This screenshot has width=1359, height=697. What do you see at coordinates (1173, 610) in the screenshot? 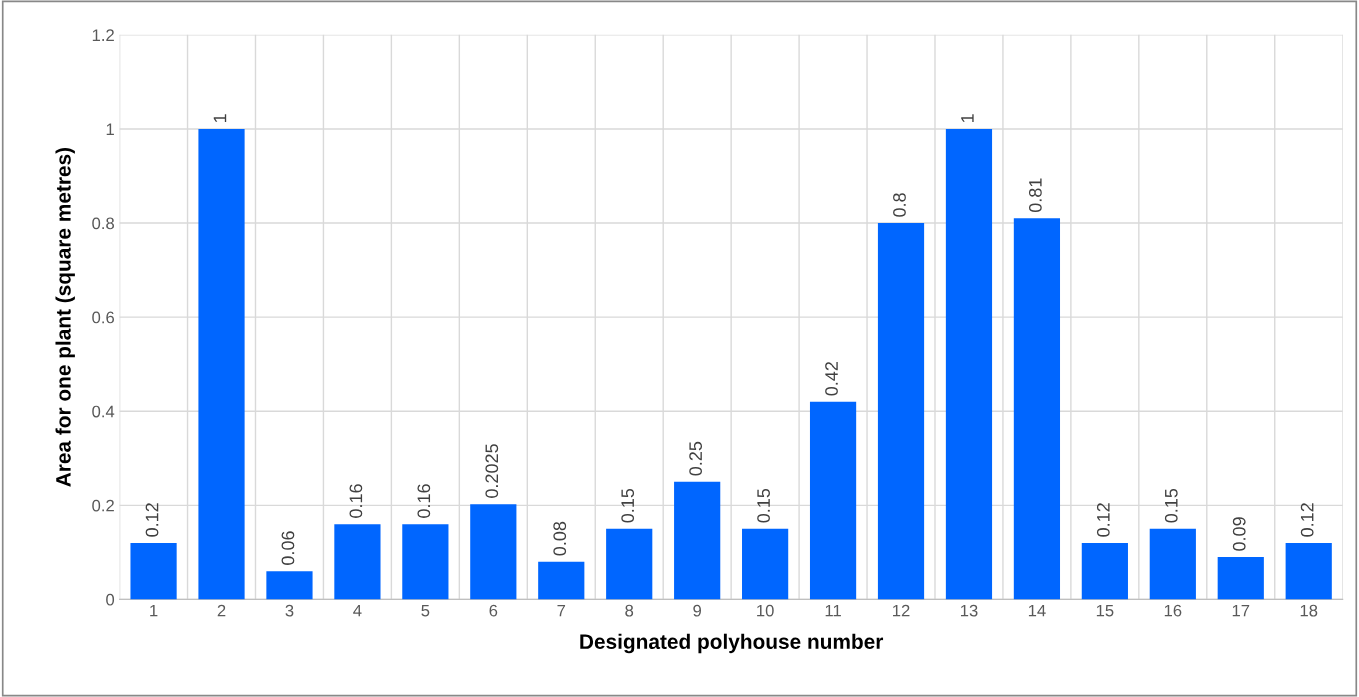
I see `x-tick-label: 16` at bounding box center [1173, 610].